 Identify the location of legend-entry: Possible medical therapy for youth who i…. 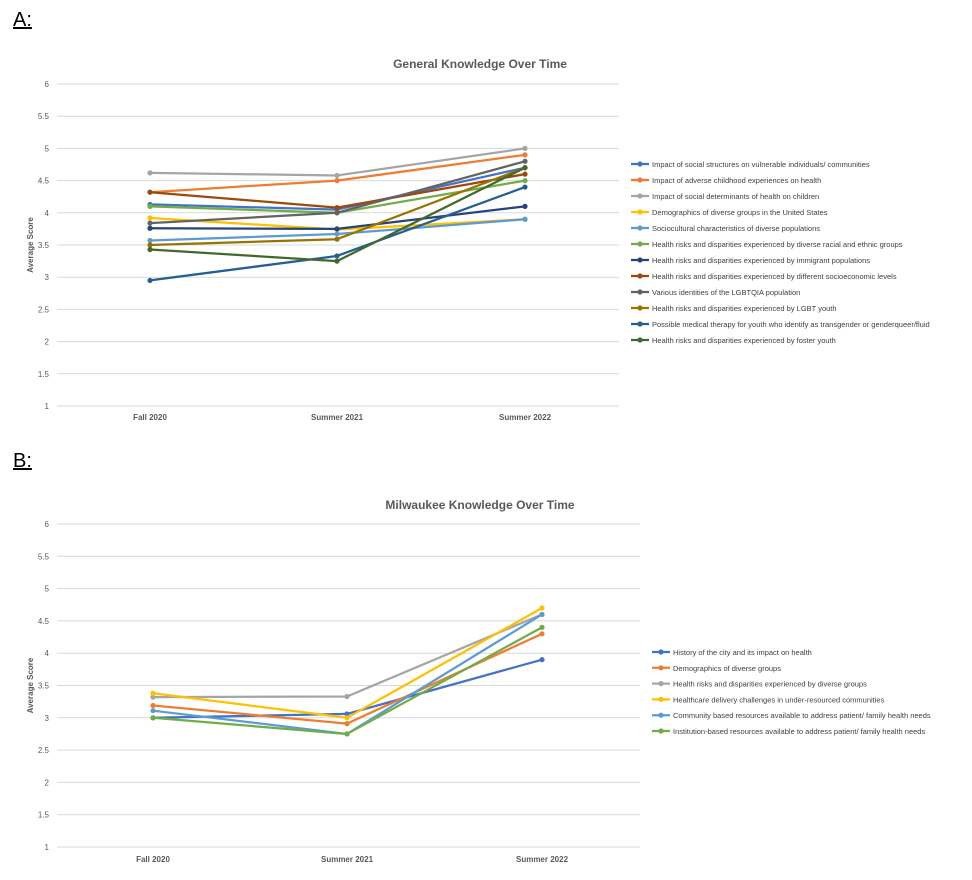
(780, 324).